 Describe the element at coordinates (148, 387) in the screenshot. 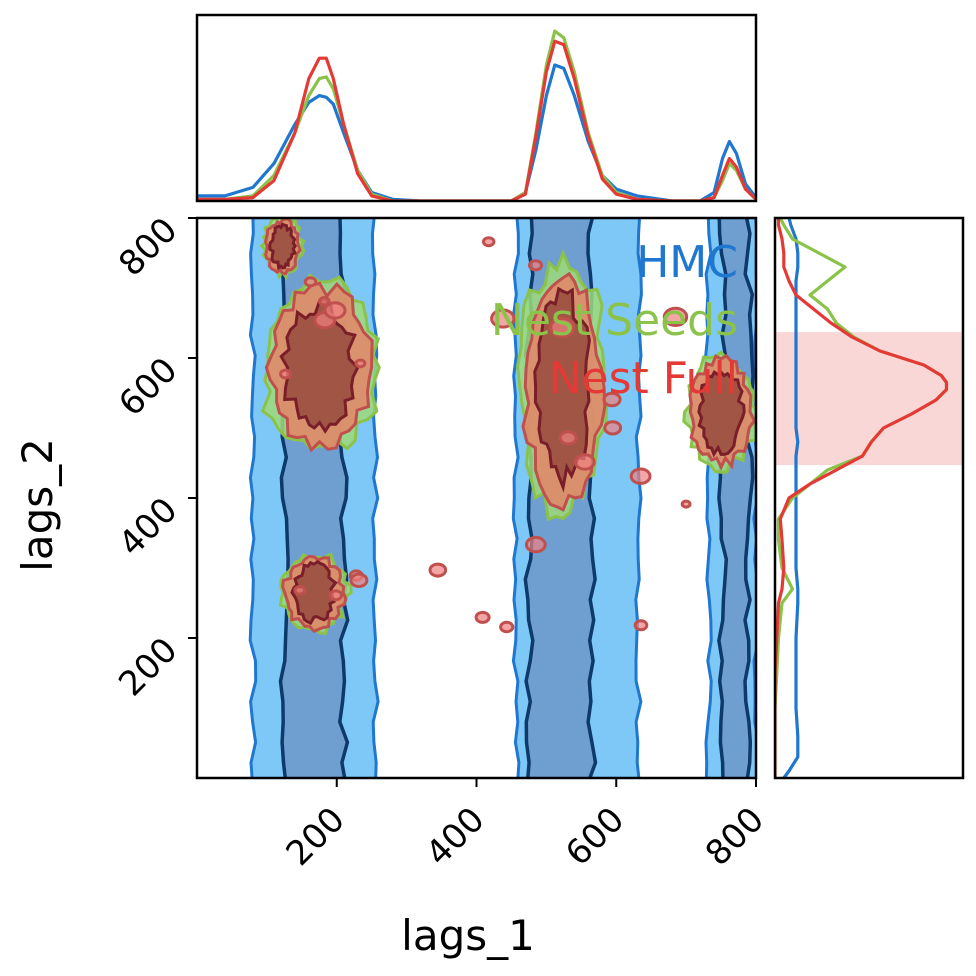

I see `y-tick-label: 600` at that location.